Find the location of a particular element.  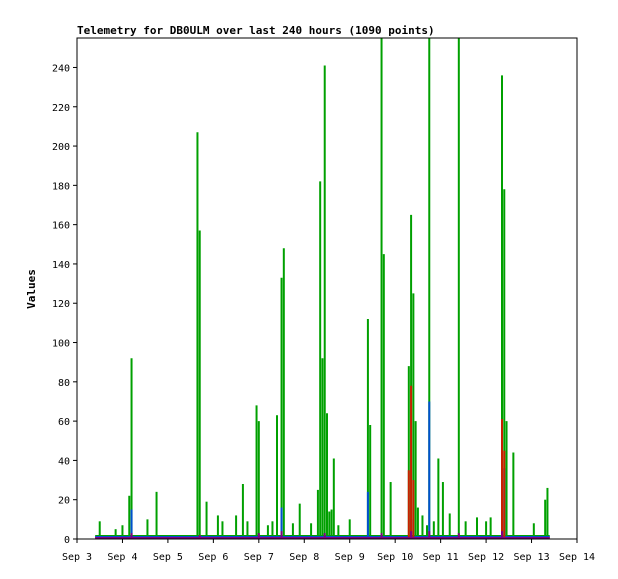

x-tick-label: Sep 13 is located at coordinates (531, 557).